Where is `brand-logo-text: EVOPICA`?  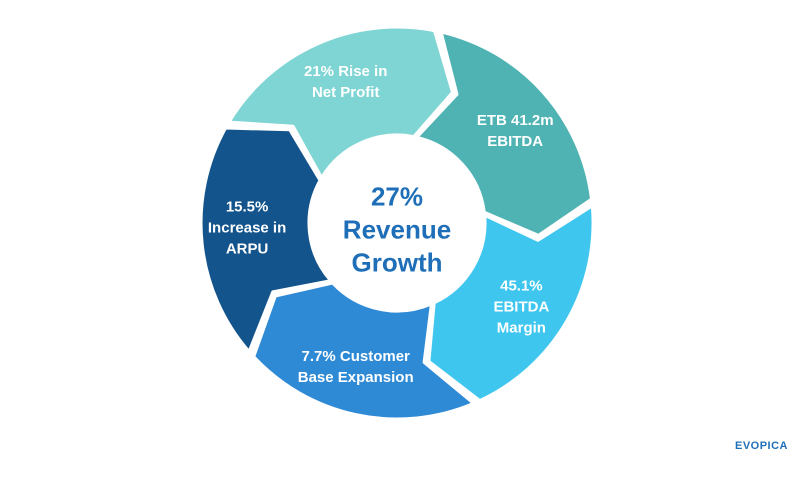
brand-logo-text: EVOPICA is located at coordinates (761, 446).